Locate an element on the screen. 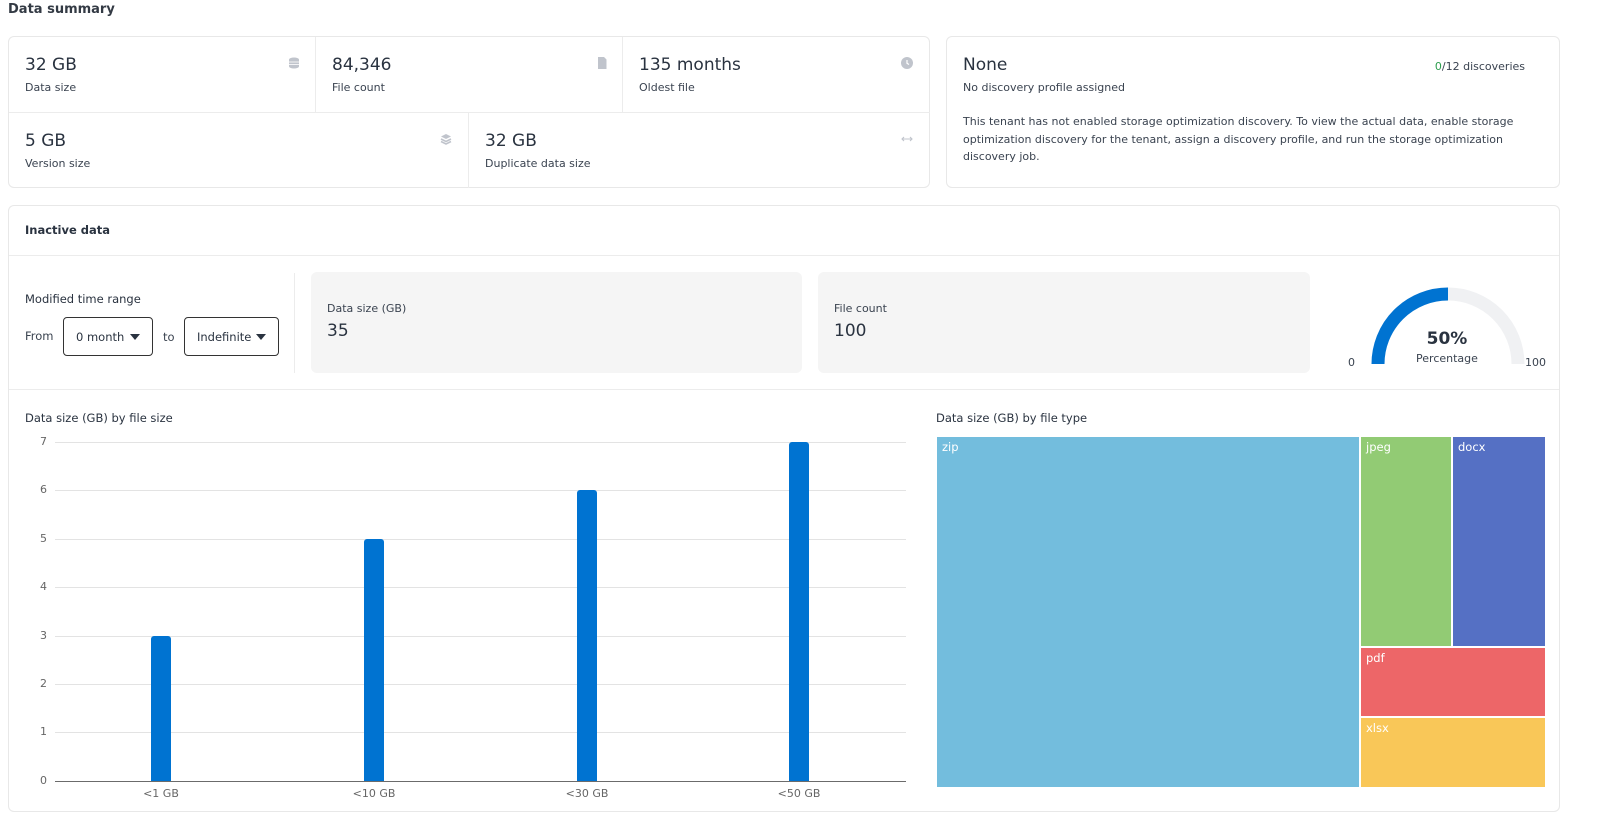 Image resolution: width=1608 pixels, height=839 pixels. oldest-file-tile: 135 months Oldest file is located at coordinates (776, 75).